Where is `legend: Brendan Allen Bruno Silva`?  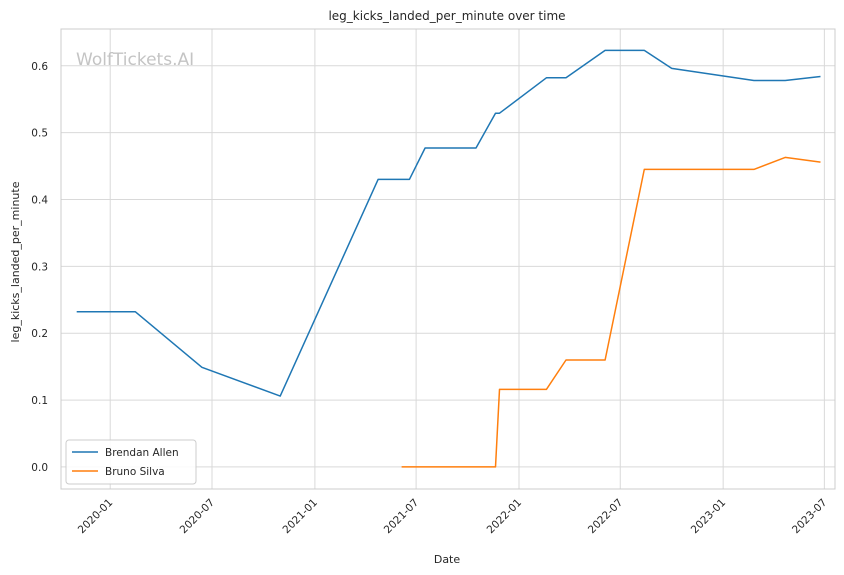
legend: Brendan Allen Bruno Silva is located at coordinates (131, 462).